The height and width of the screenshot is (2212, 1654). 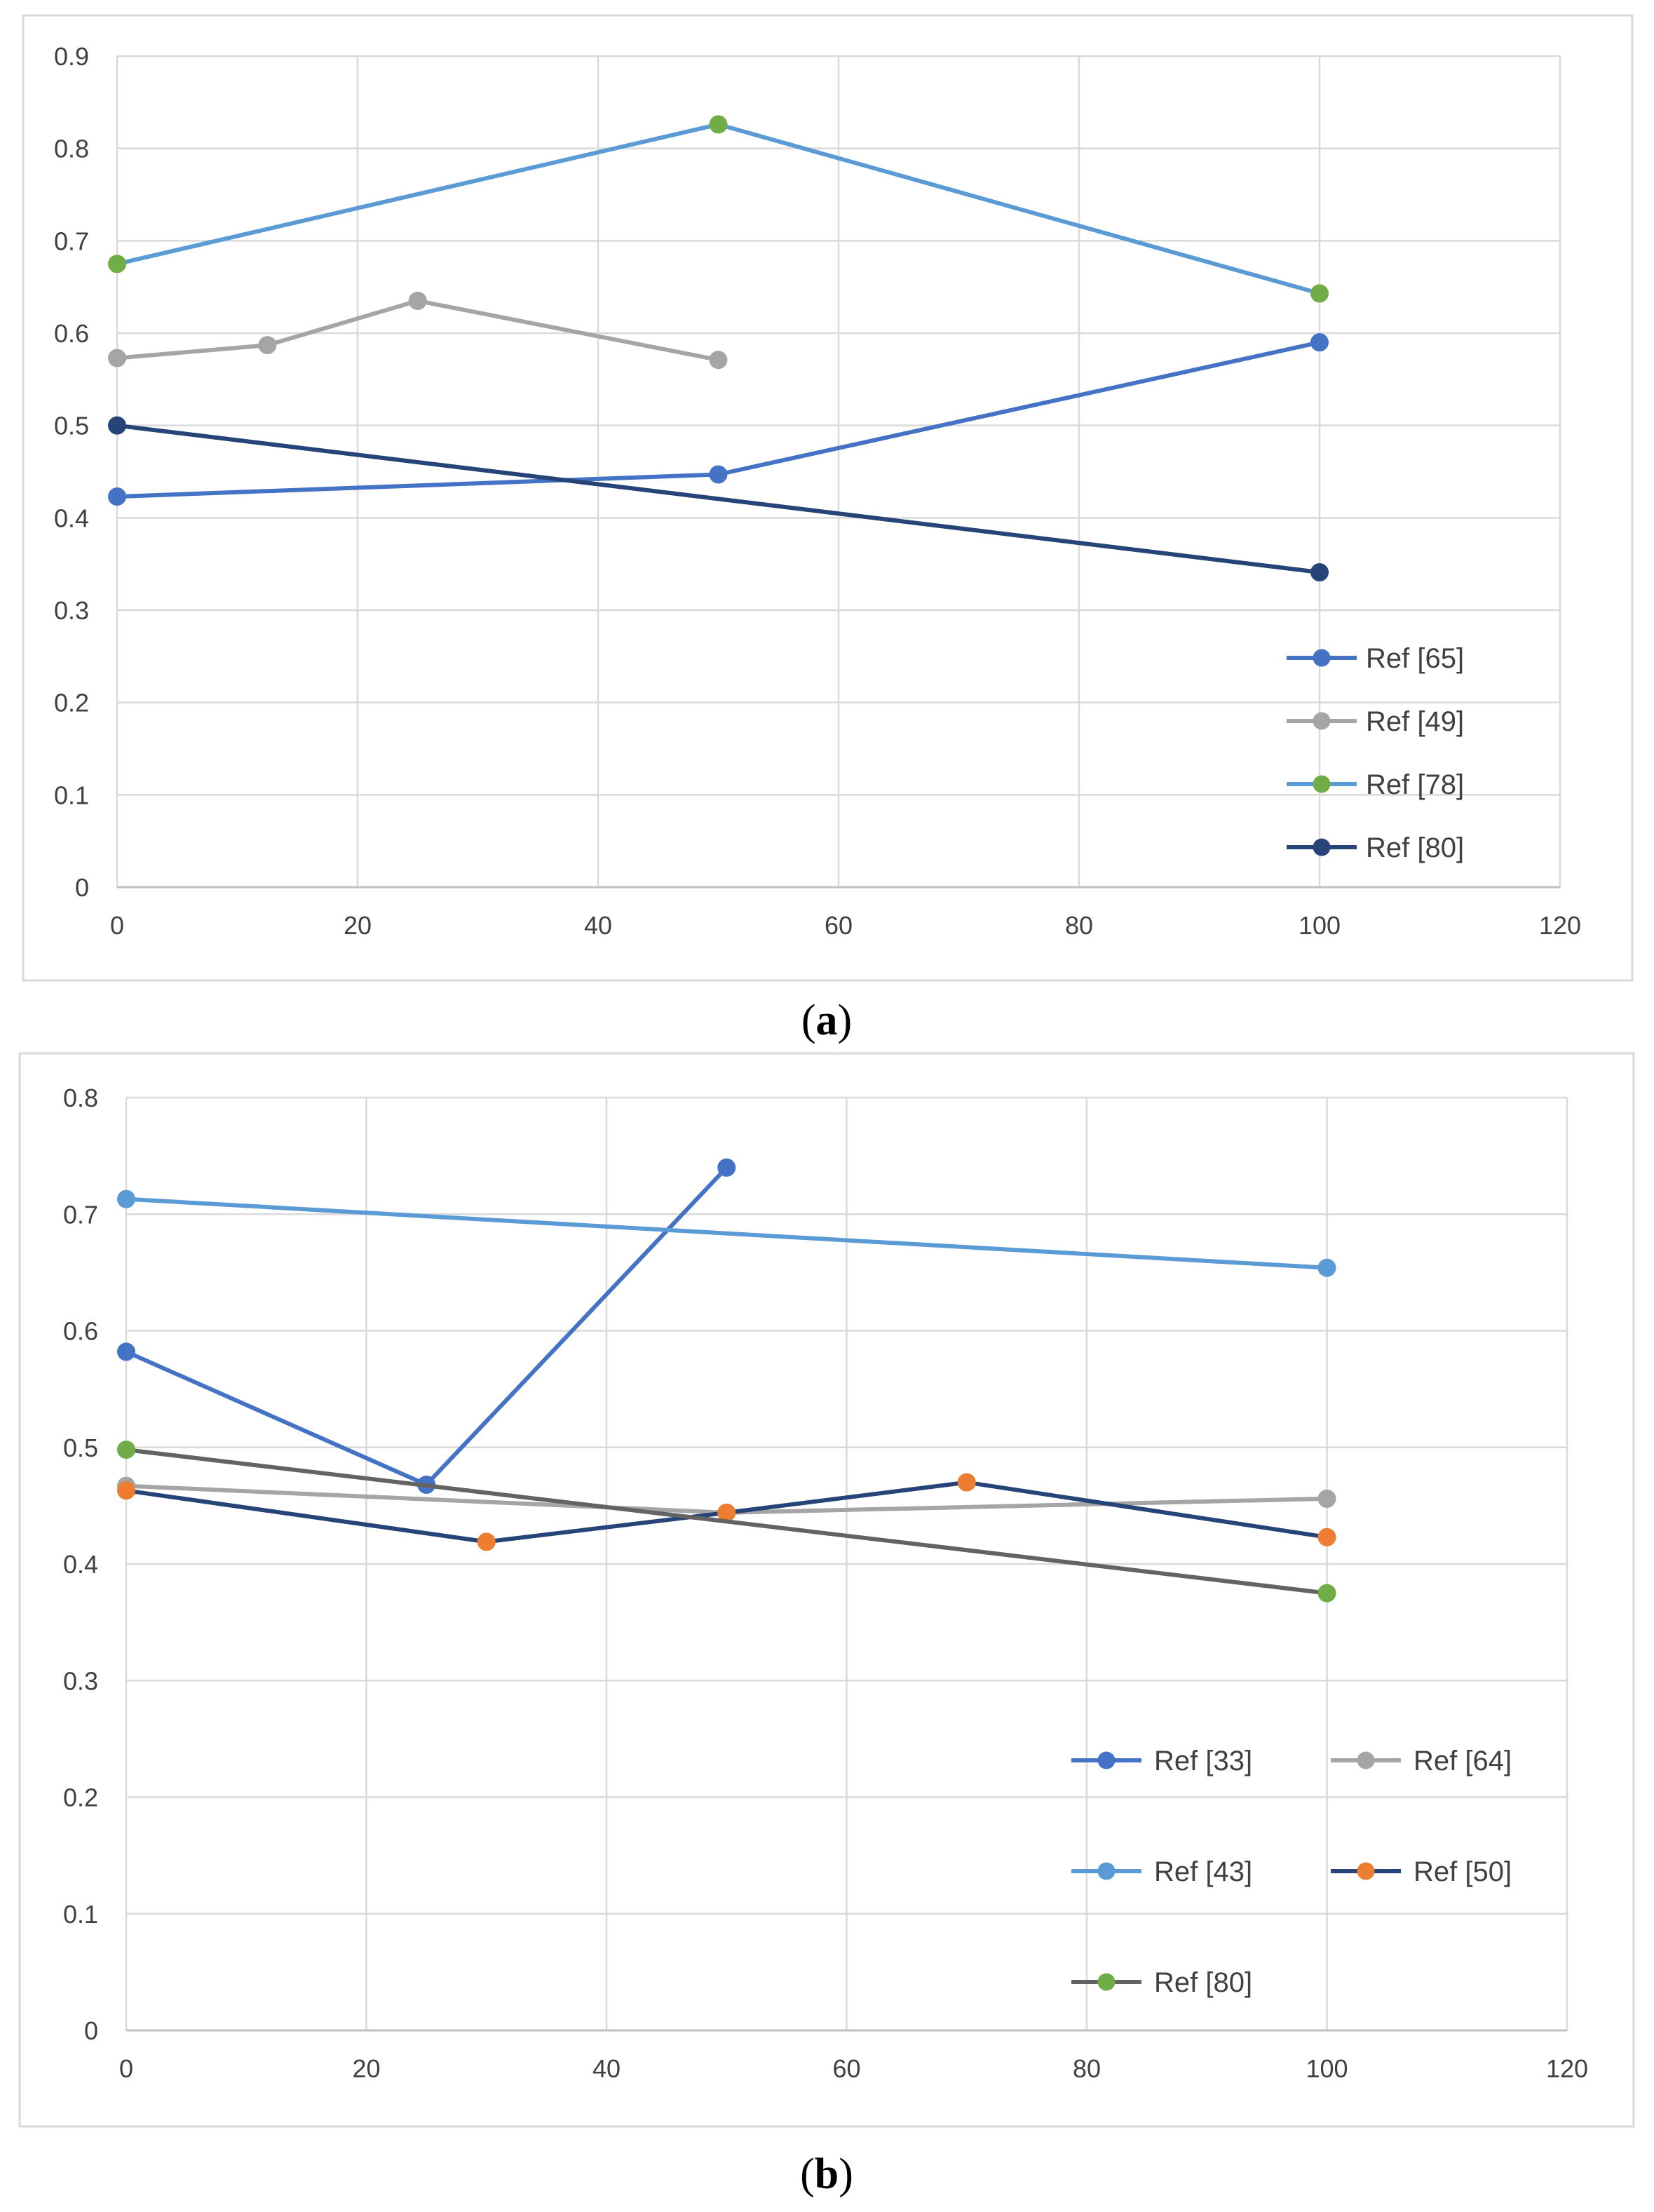 I want to click on legend-label: Ref [65], so click(x=1415, y=658).